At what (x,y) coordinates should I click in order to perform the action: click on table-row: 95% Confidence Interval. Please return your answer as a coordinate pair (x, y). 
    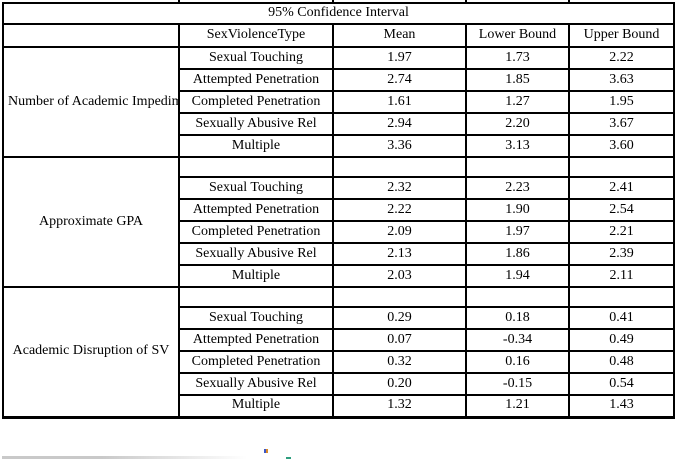
    Looking at the image, I should click on (338, 13).